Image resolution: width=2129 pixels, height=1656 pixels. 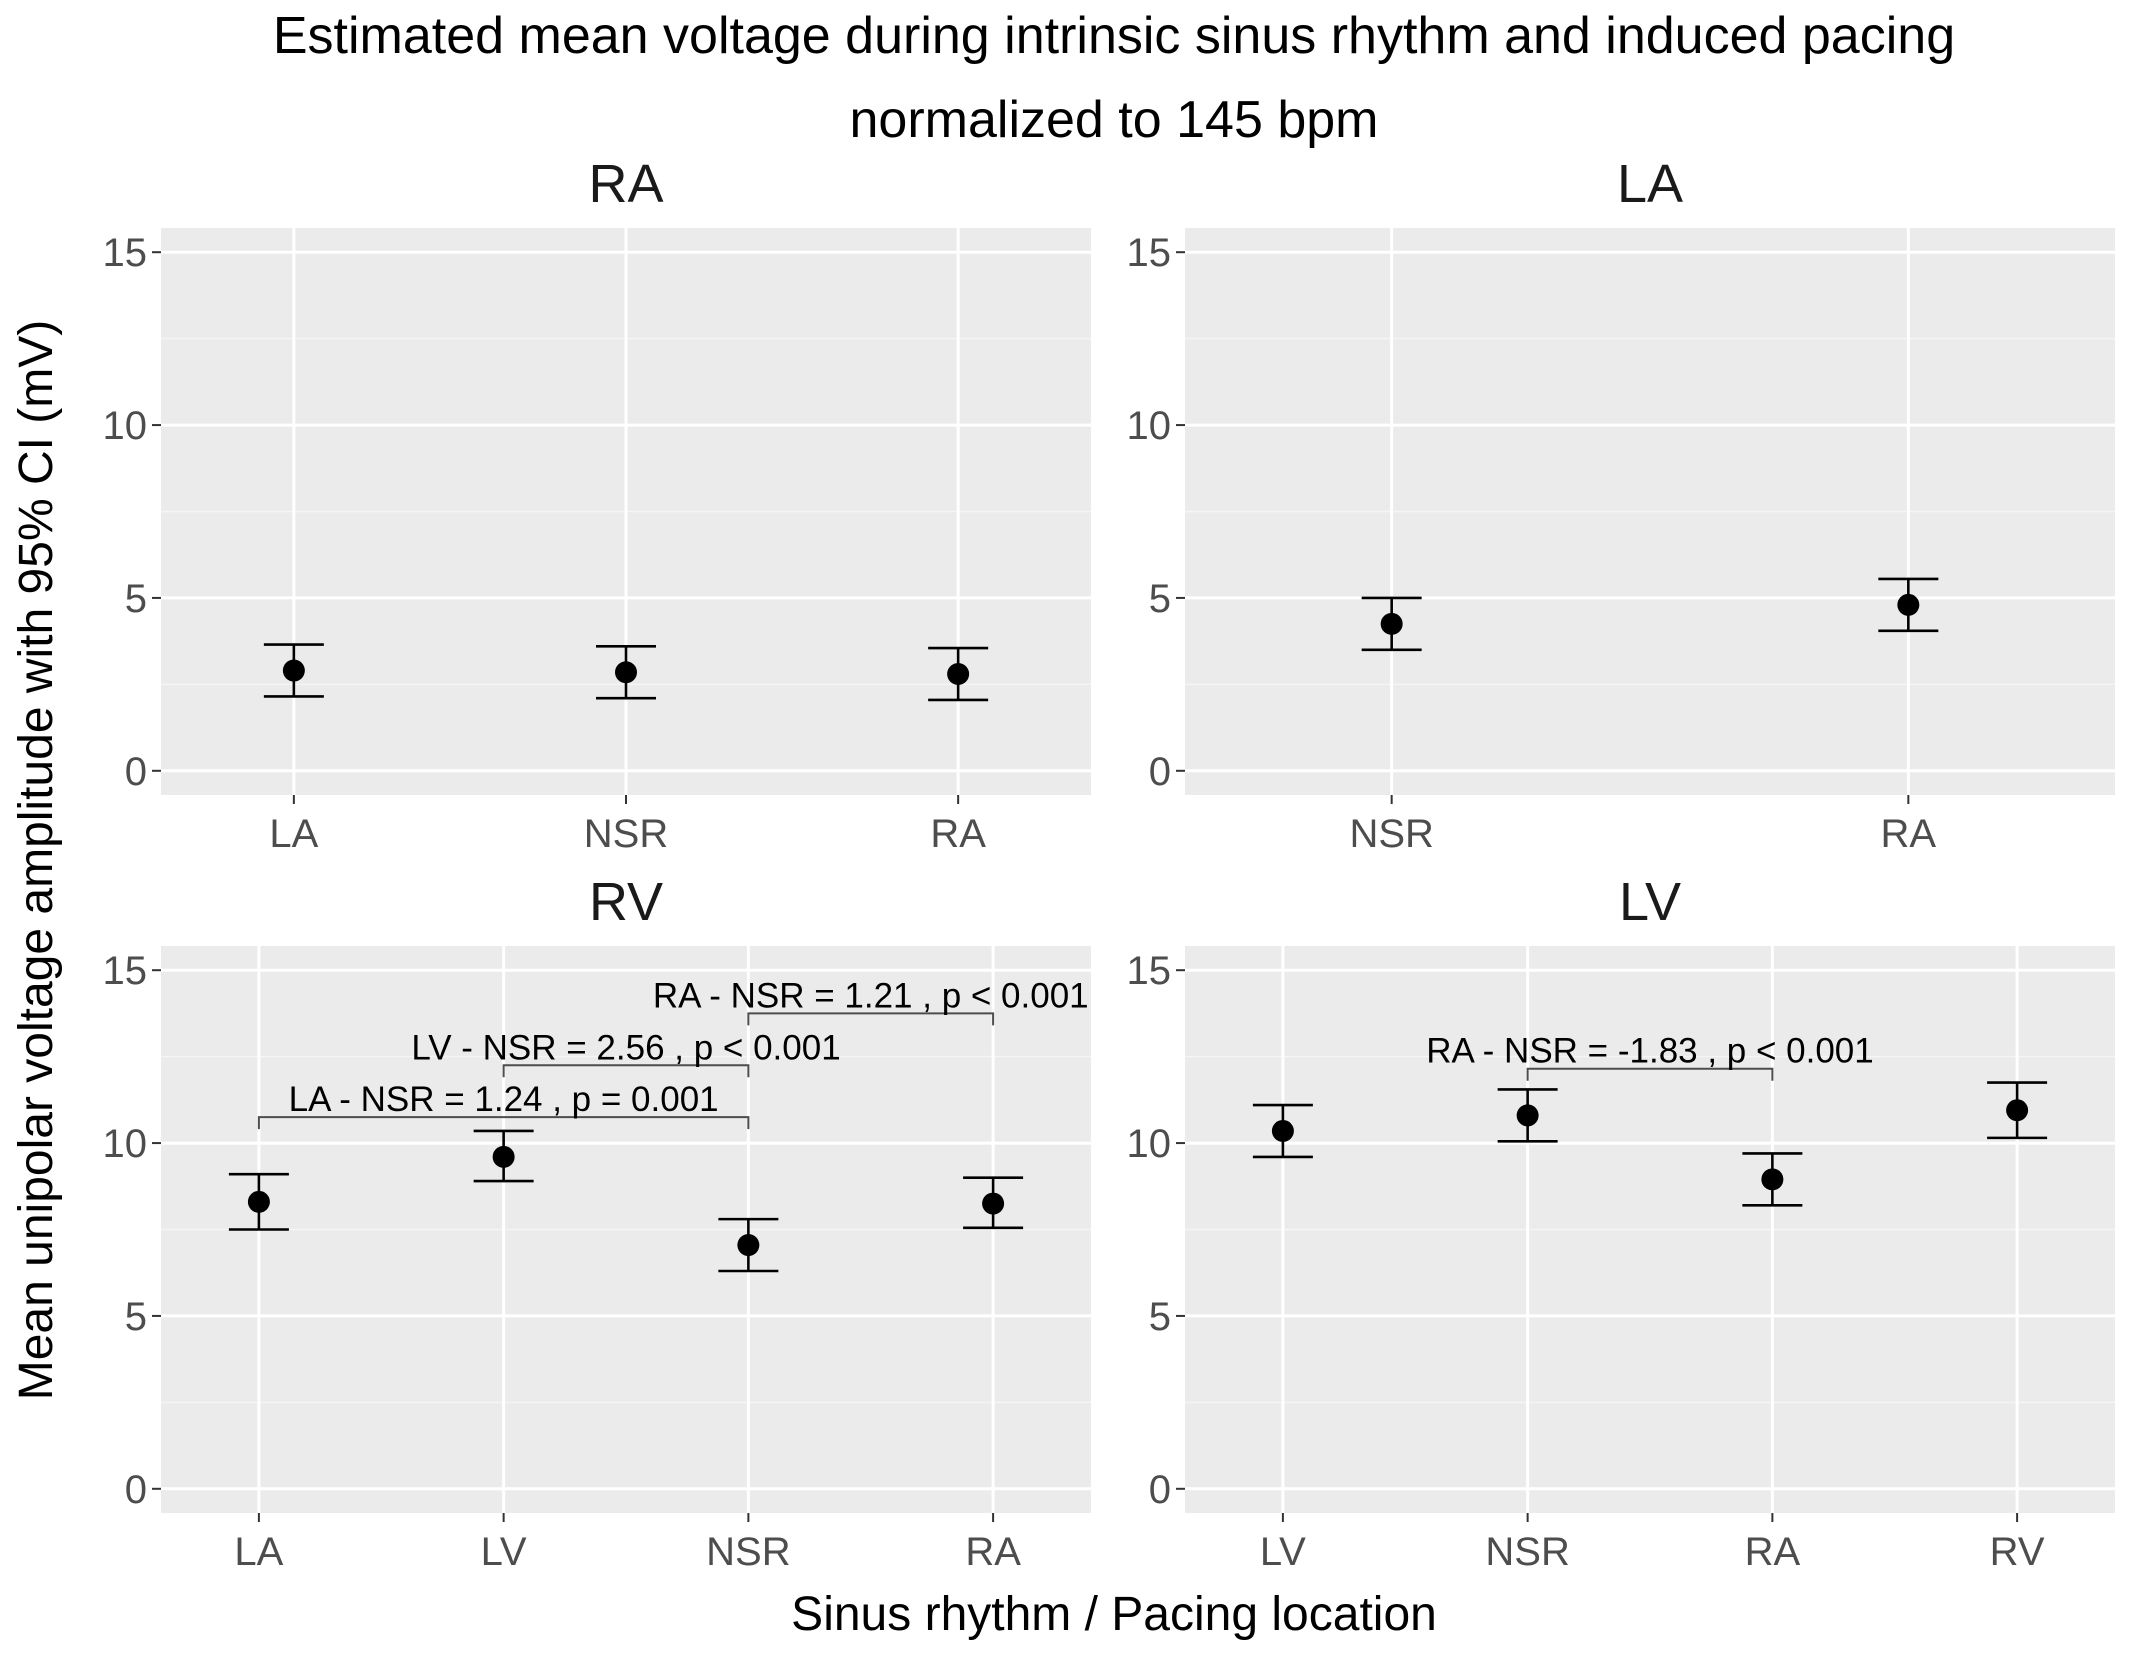 I want to click on significance-label: RA - NSR = -1.83 , p < 0.001, so click(x=1649, y=1051).